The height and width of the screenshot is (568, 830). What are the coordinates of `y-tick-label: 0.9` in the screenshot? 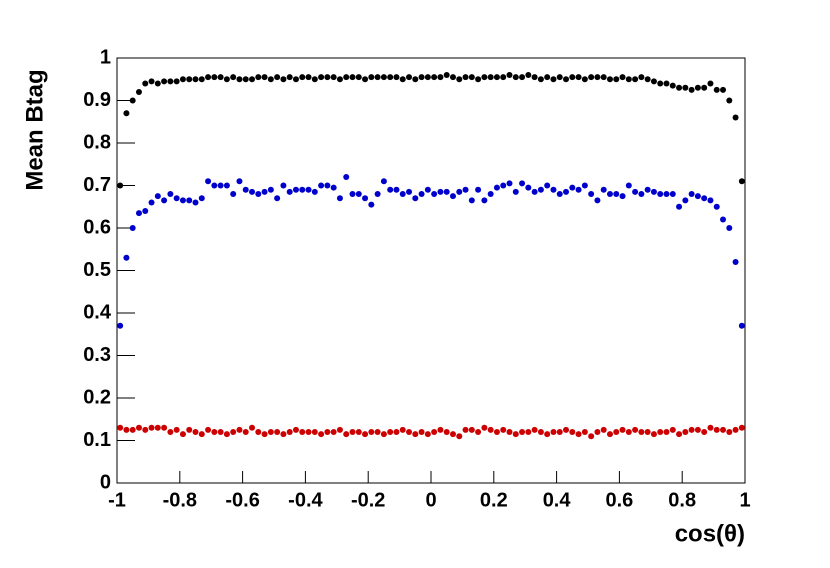 It's located at (97, 100).